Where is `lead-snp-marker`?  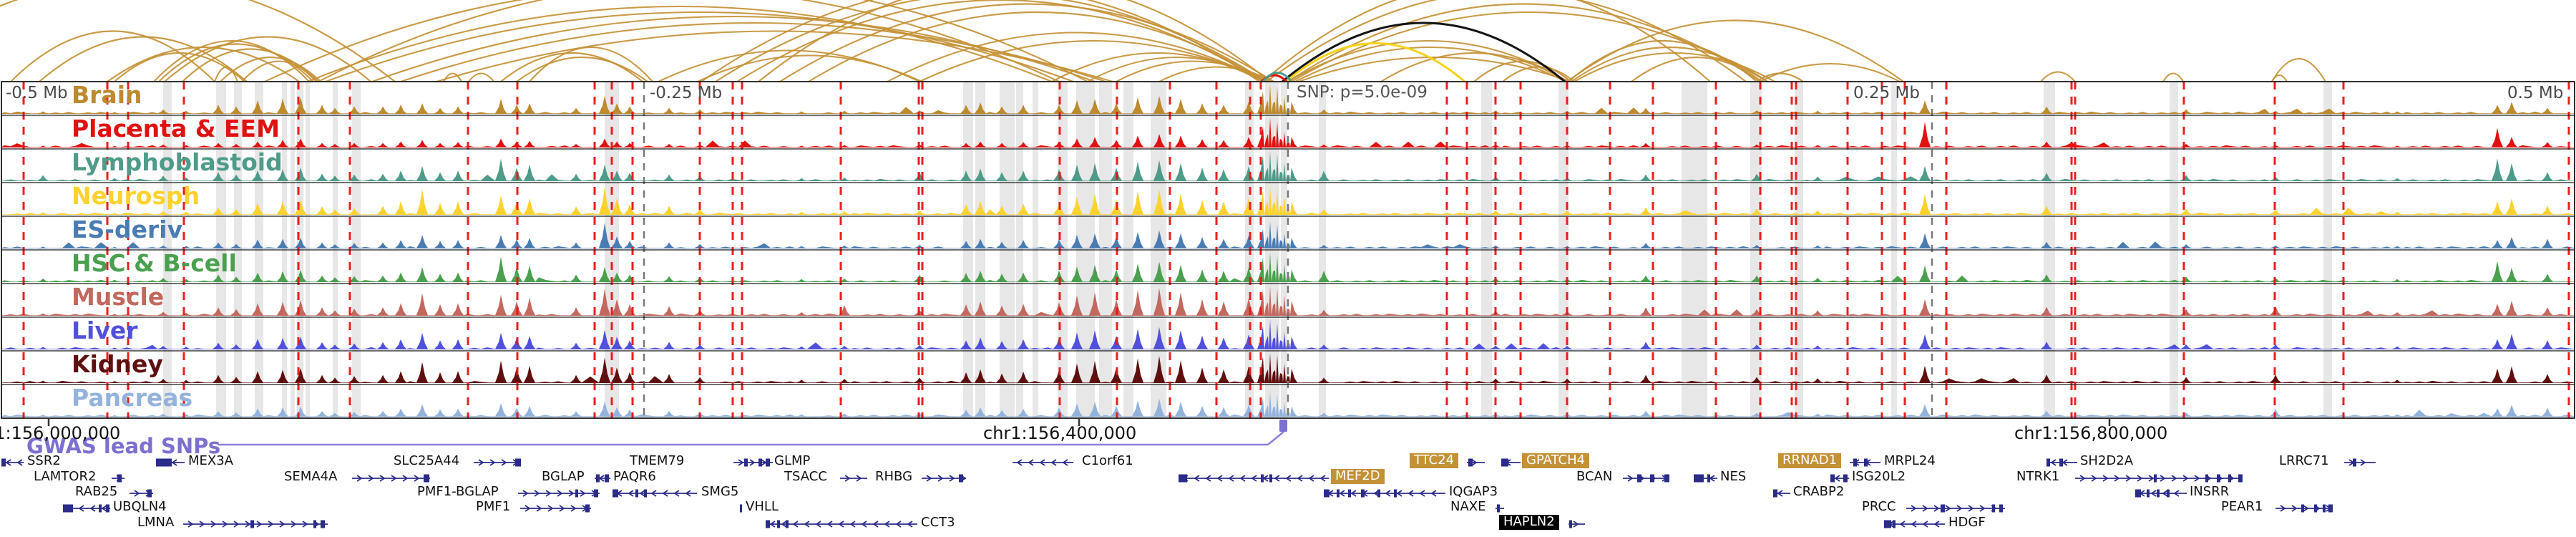 lead-snp-marker is located at coordinates (1283, 426).